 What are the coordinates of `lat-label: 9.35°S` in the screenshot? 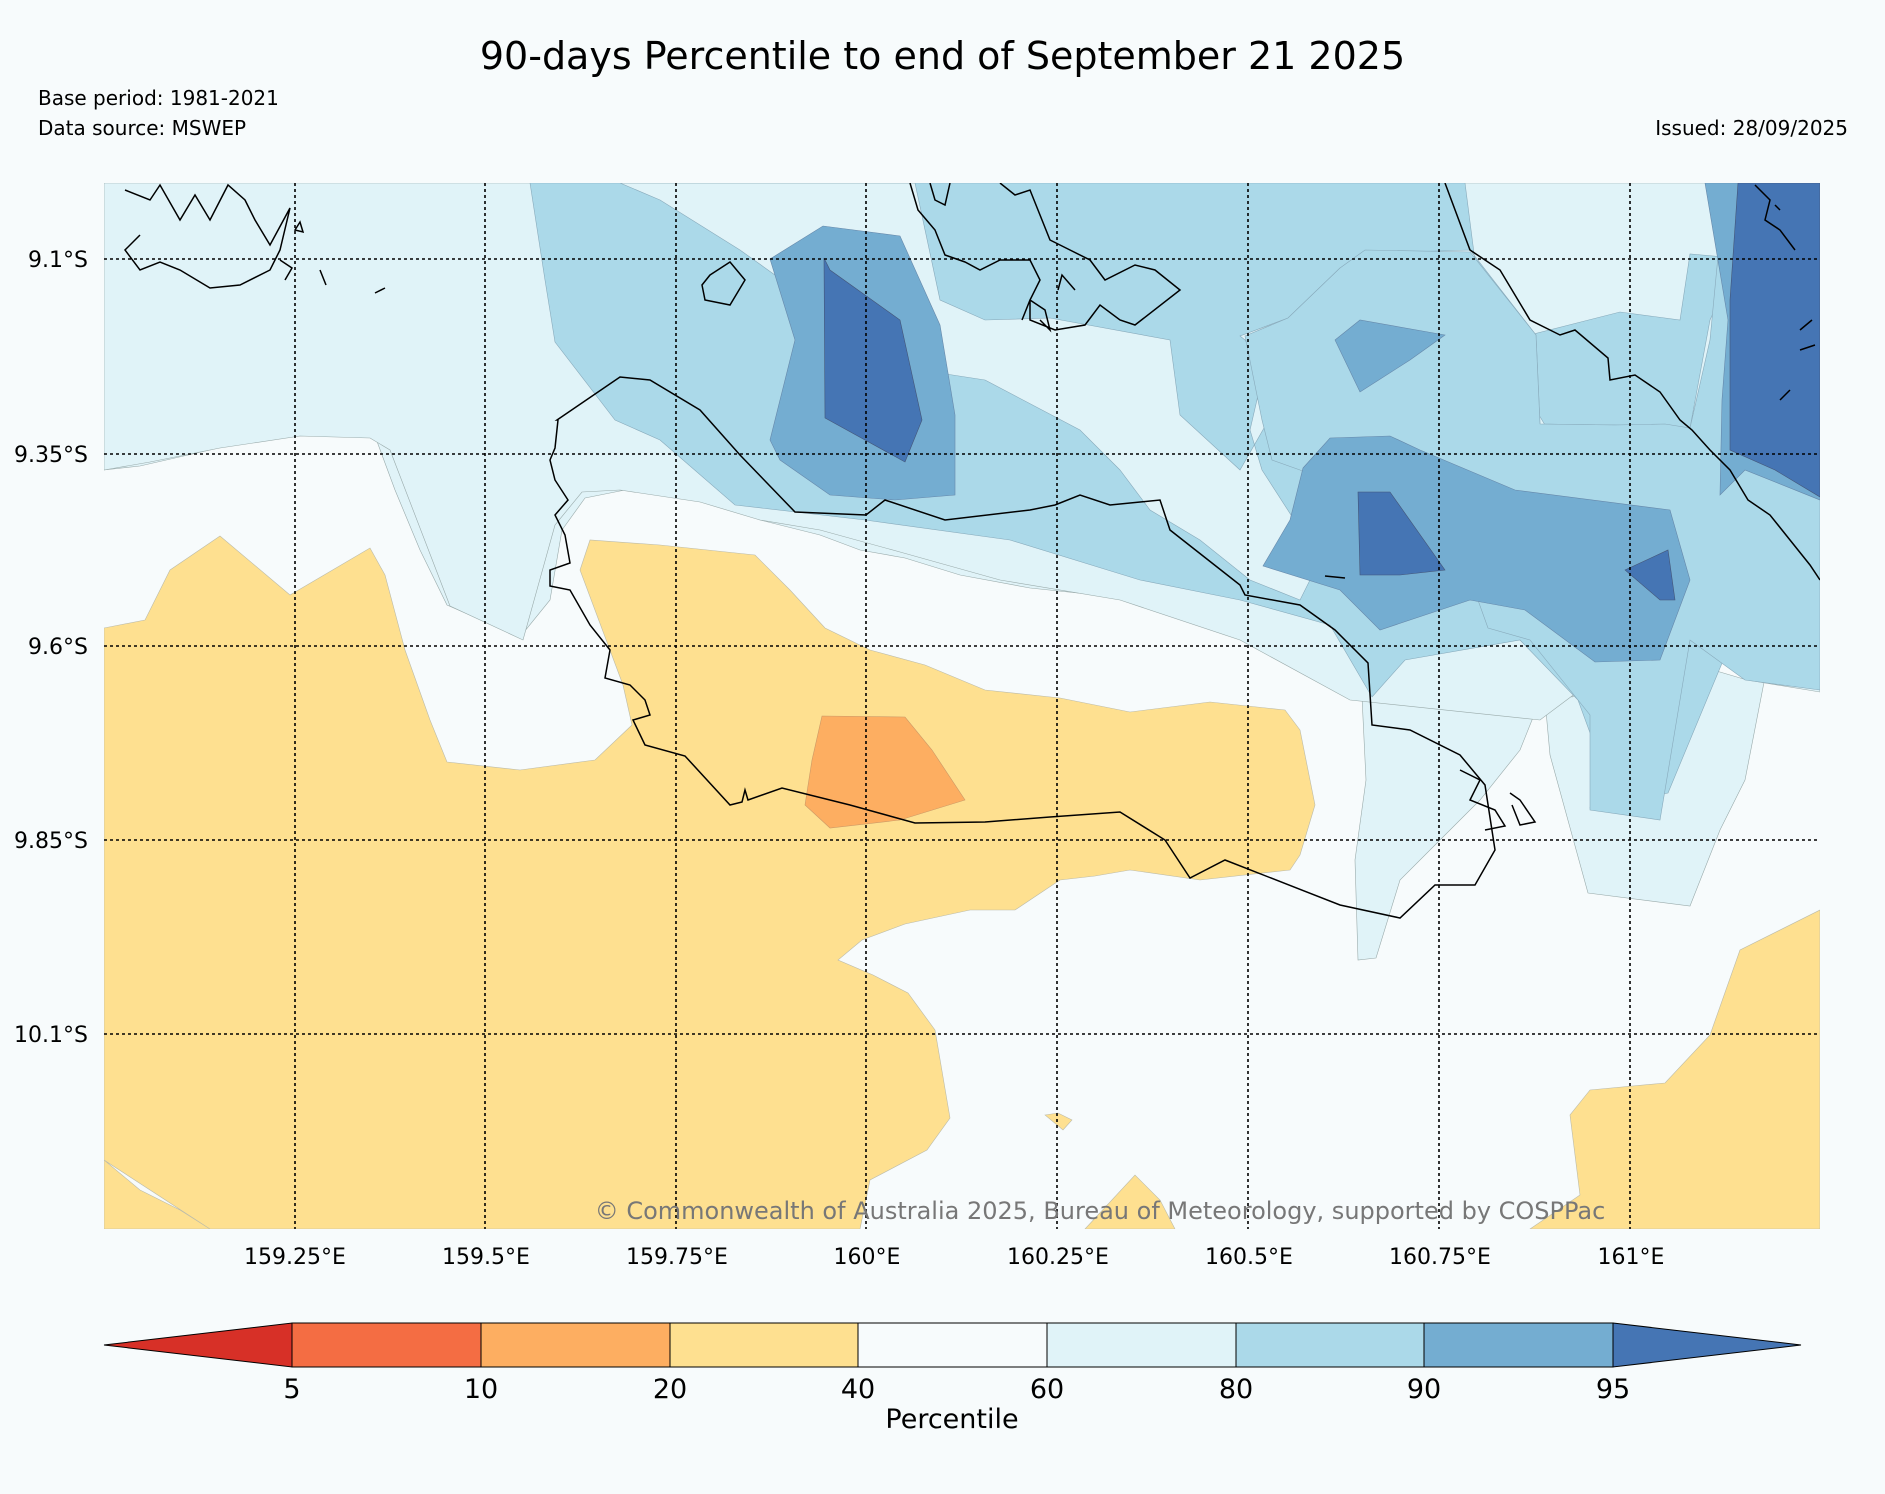 It's located at (51, 455).